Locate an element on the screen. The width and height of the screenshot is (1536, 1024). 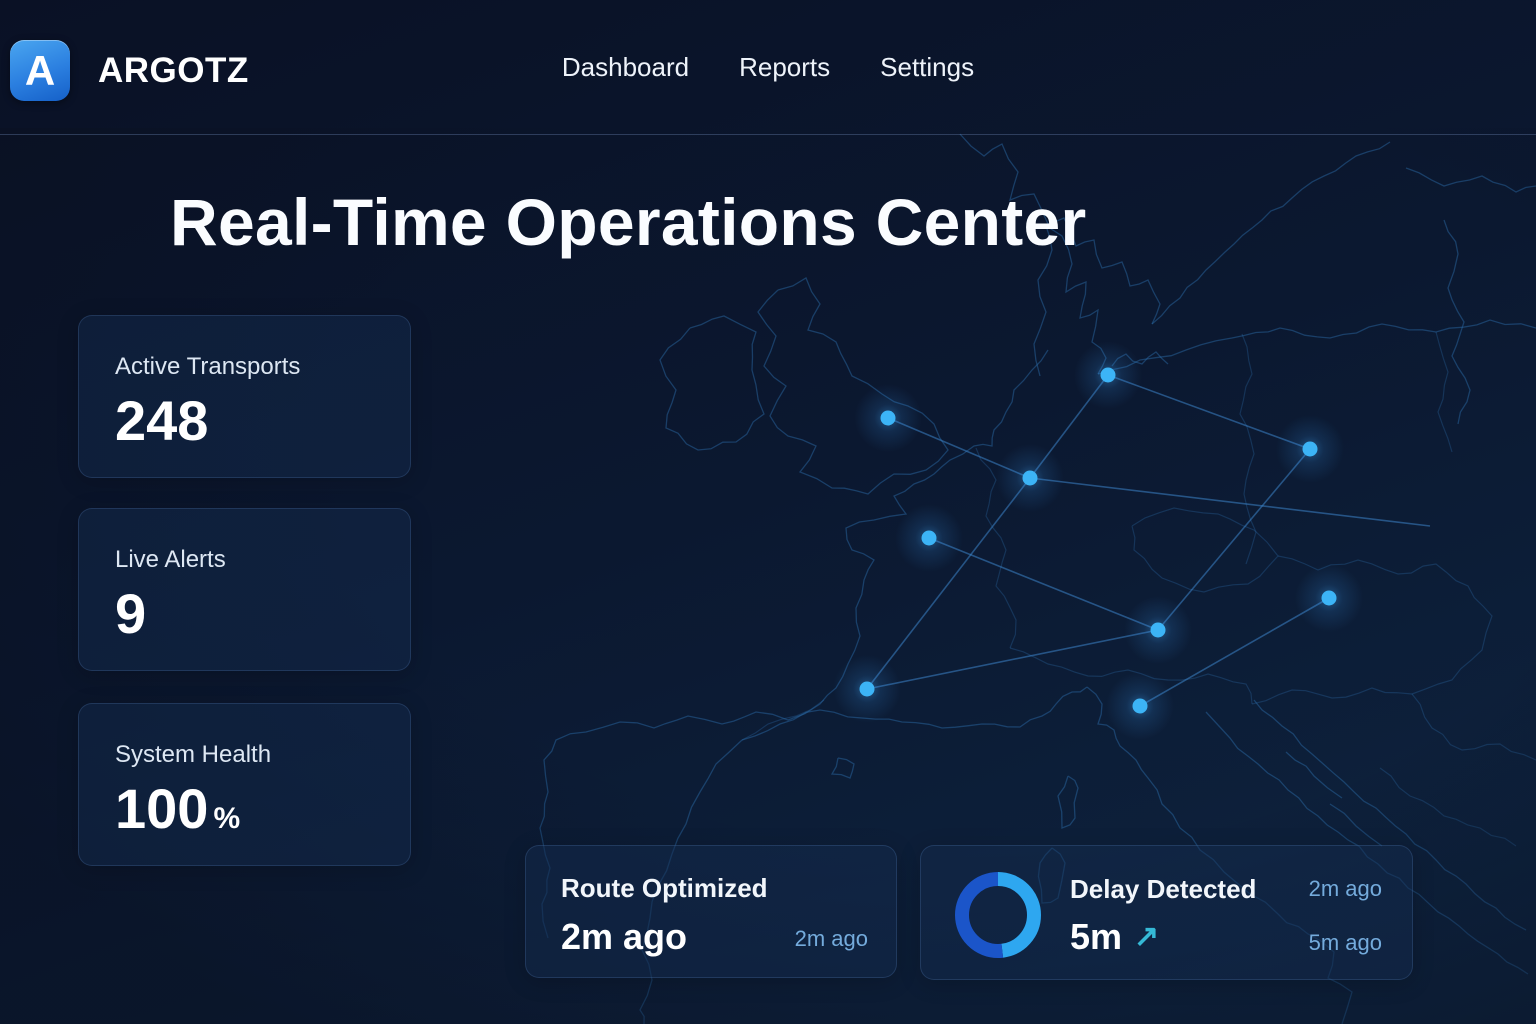
brand: A ARGOTZ is located at coordinates (129, 70).